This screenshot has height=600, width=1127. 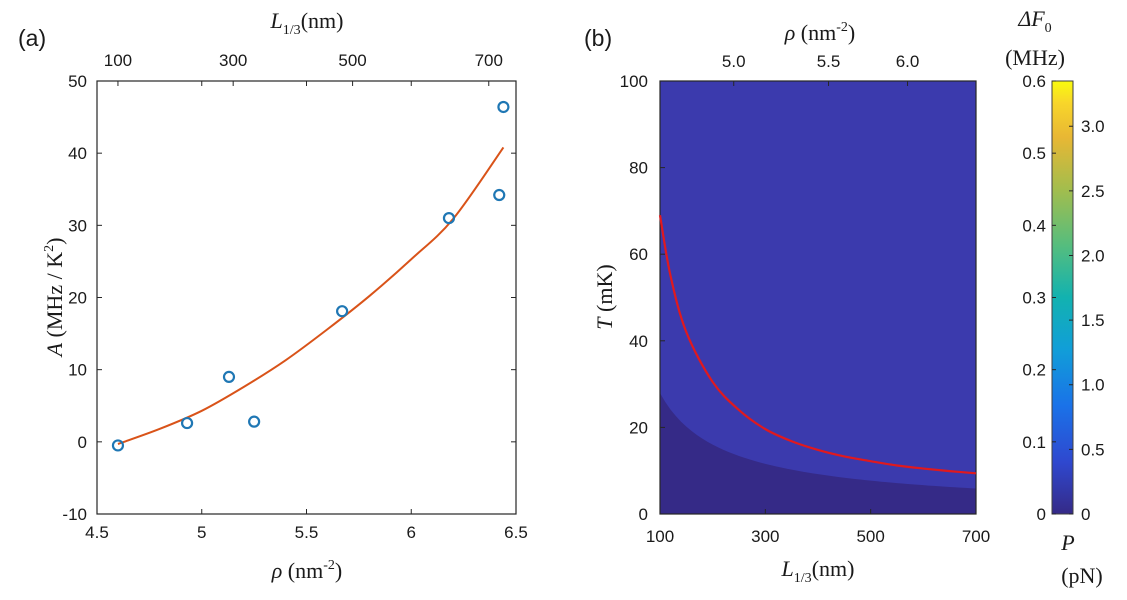 I want to click on panel-a-xtick-label: 6, so click(x=411, y=532).